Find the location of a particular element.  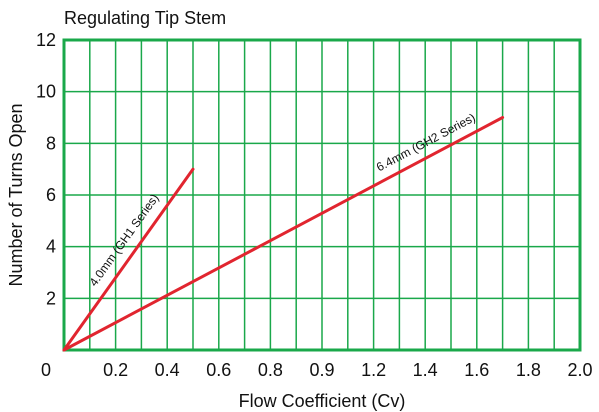

x-axis-label: Flow Coefficient (Cv) is located at coordinates (322, 401).